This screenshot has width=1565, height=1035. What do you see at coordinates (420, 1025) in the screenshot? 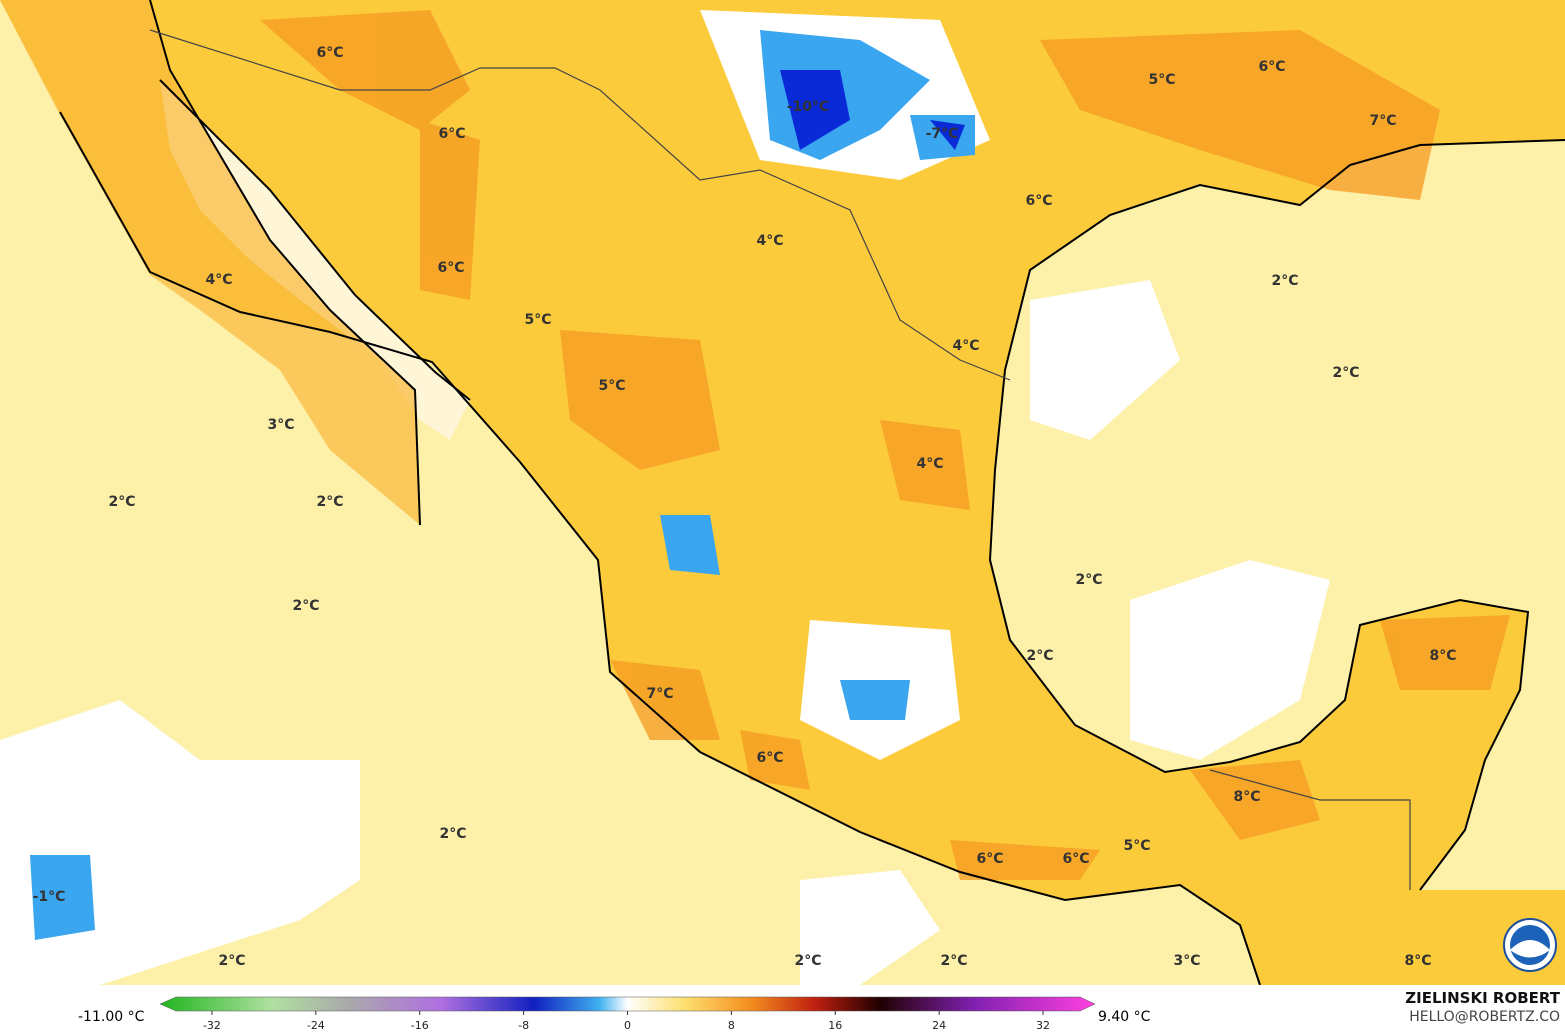
I see `colorbar-tick-label: -16` at bounding box center [420, 1025].